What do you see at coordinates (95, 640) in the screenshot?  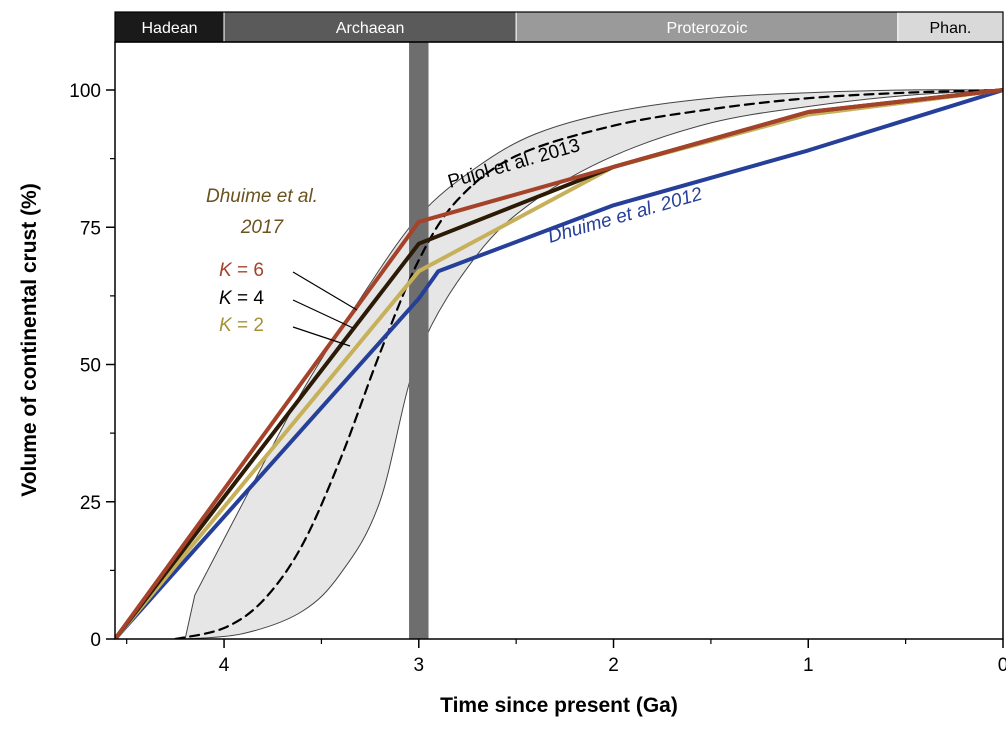 I see `y-tick-label: 0` at bounding box center [95, 640].